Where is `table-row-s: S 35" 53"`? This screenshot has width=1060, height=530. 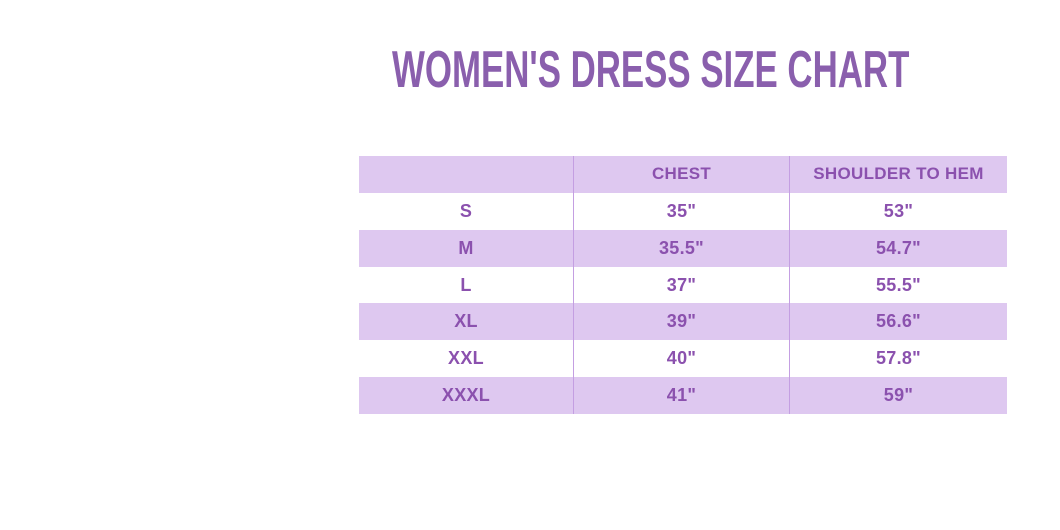 table-row-s: S 35" 53" is located at coordinates (683, 211).